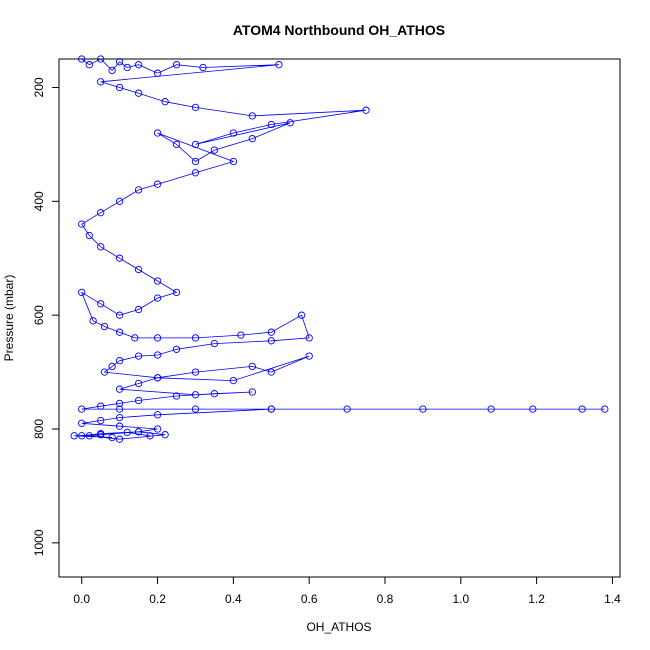 The width and height of the screenshot is (650, 650). What do you see at coordinates (233, 599) in the screenshot?
I see `x-tick-label: 0.4` at bounding box center [233, 599].